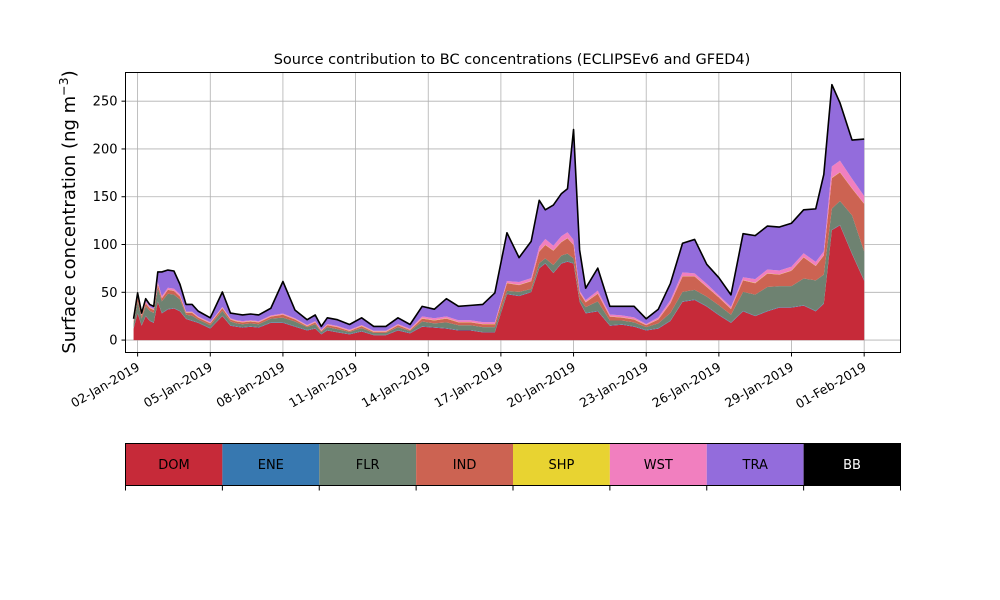 The image size is (1000, 600). I want to click on x-tick-label: 01-Feb-2019, so click(831, 385).